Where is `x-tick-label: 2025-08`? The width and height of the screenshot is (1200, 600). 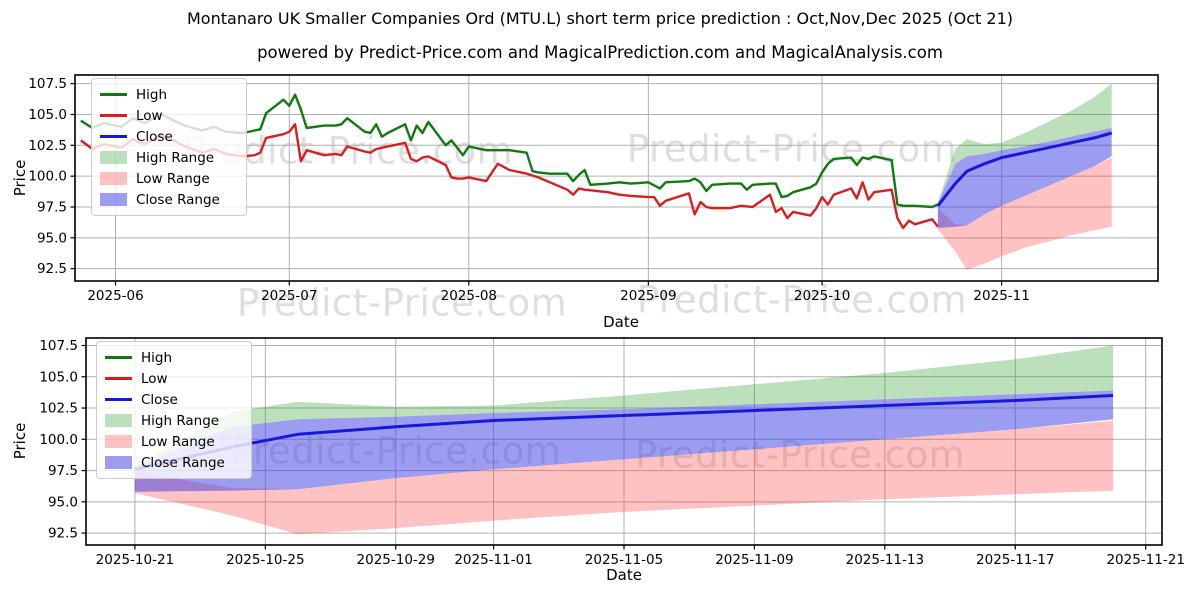 x-tick-label: 2025-08 is located at coordinates (469, 296).